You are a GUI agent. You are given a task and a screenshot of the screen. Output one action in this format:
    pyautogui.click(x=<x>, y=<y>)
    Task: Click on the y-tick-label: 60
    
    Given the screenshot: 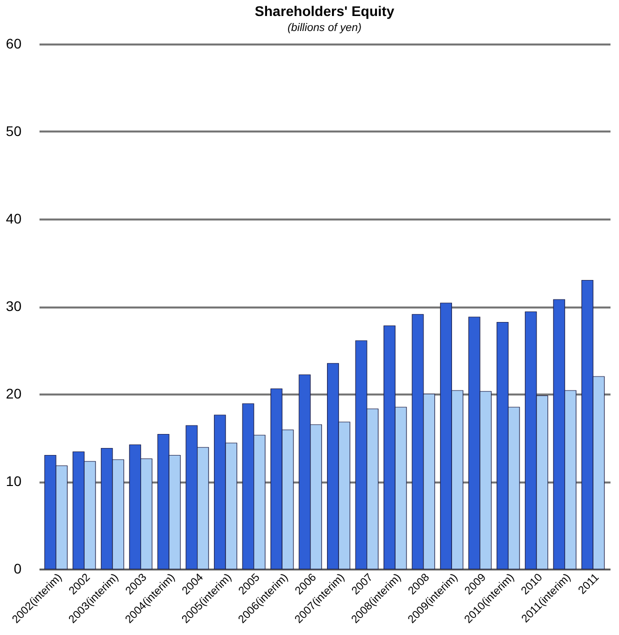 What is the action you would take?
    pyautogui.click(x=14, y=44)
    